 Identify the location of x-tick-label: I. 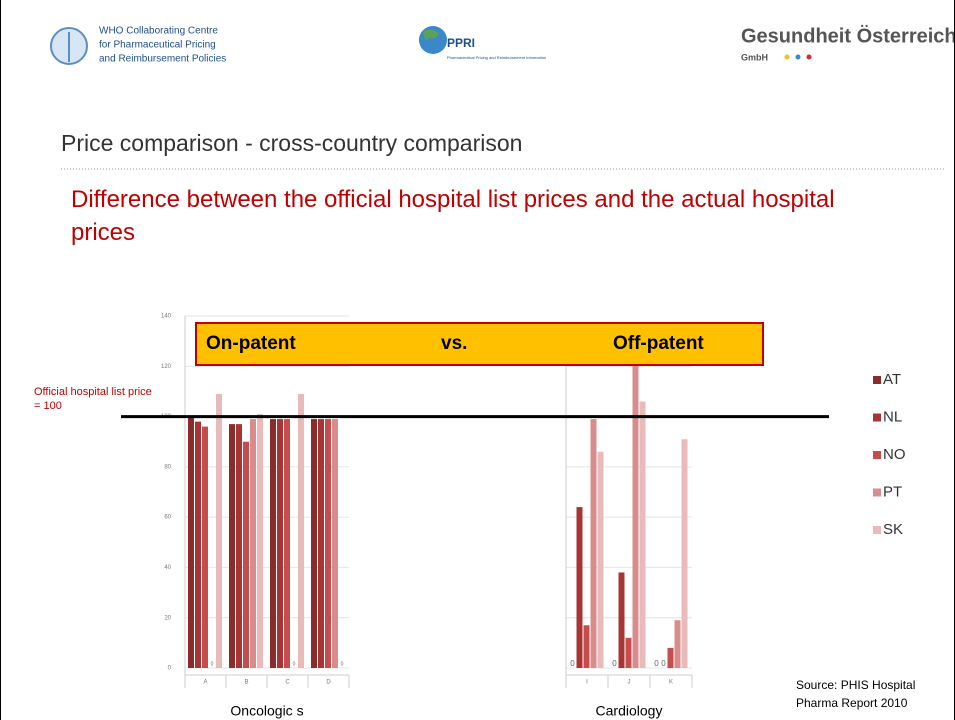
(587, 683).